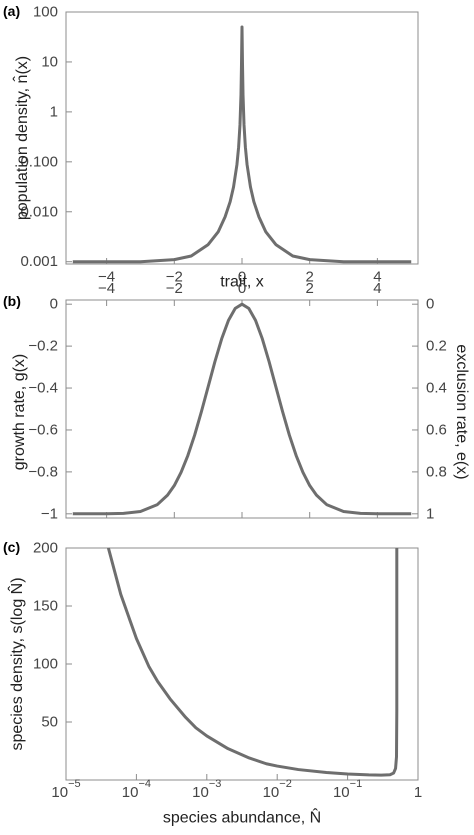 This screenshot has width=474, height=835. Describe the element at coordinates (16, 663) in the screenshot. I see `panel-c-y-axis-label: species density, s(log N̂)` at that location.